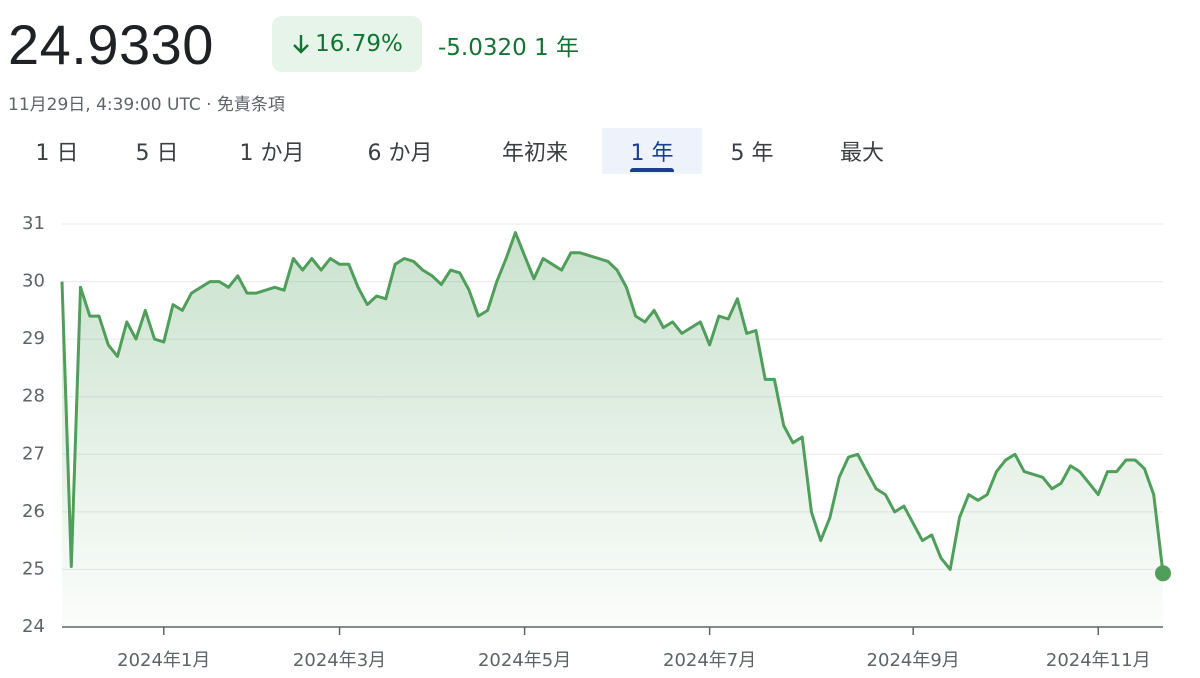 This screenshot has width=1200, height=678. Describe the element at coordinates (33, 511) in the screenshot. I see `y-tick-label: 26` at that location.